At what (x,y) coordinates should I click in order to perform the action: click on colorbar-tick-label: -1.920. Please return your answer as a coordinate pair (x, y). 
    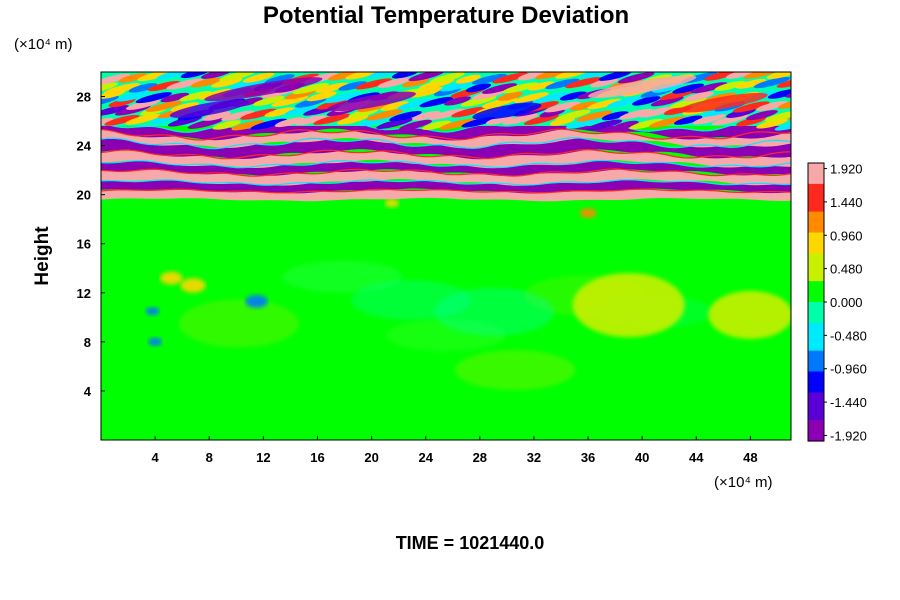
    Looking at the image, I should click on (848, 435).